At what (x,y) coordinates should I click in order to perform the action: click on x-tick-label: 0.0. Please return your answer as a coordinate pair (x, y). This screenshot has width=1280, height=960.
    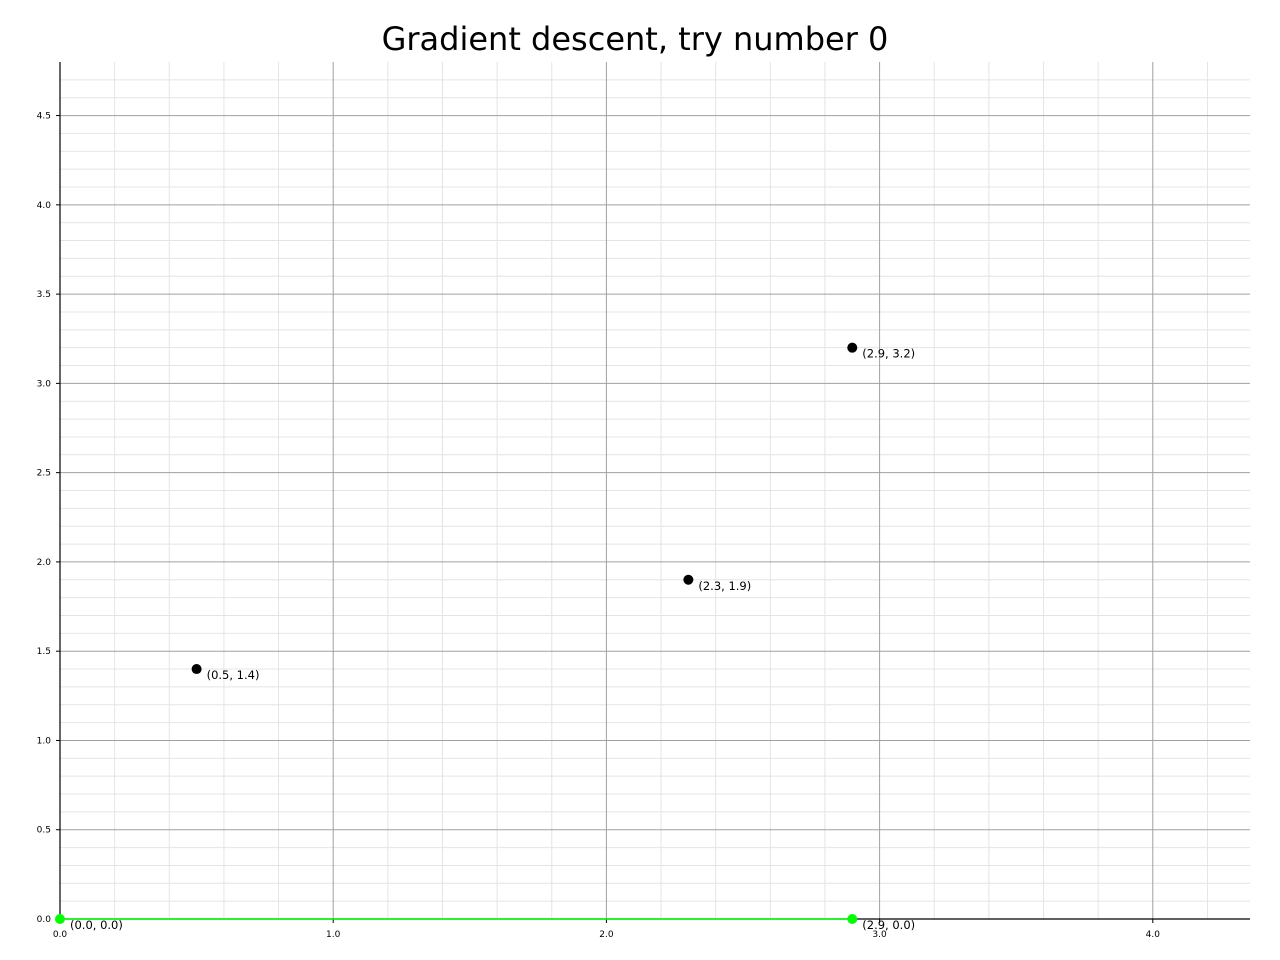
    Looking at the image, I should click on (60, 935).